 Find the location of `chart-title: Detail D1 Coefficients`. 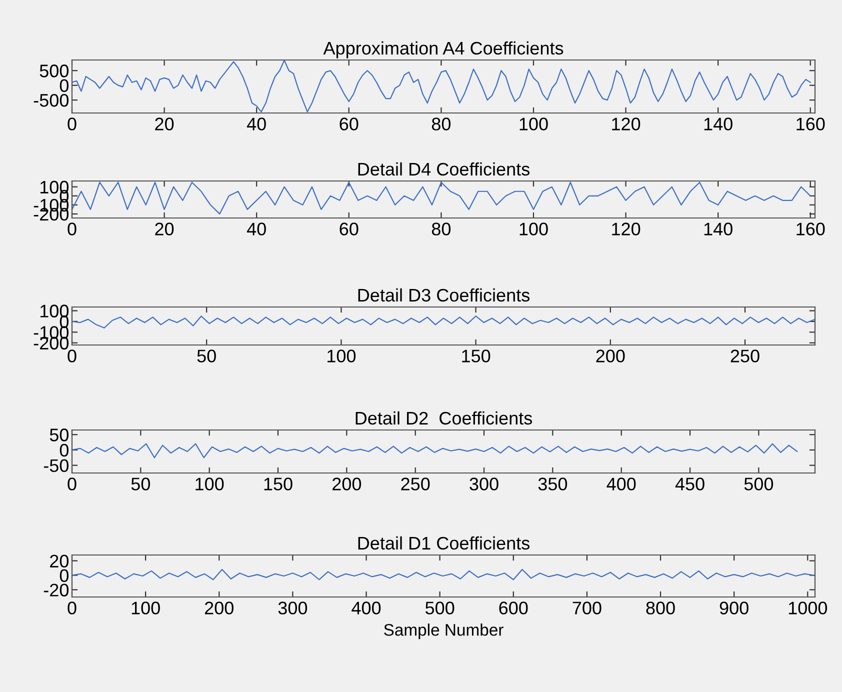

chart-title: Detail D1 Coefficients is located at coordinates (444, 543).